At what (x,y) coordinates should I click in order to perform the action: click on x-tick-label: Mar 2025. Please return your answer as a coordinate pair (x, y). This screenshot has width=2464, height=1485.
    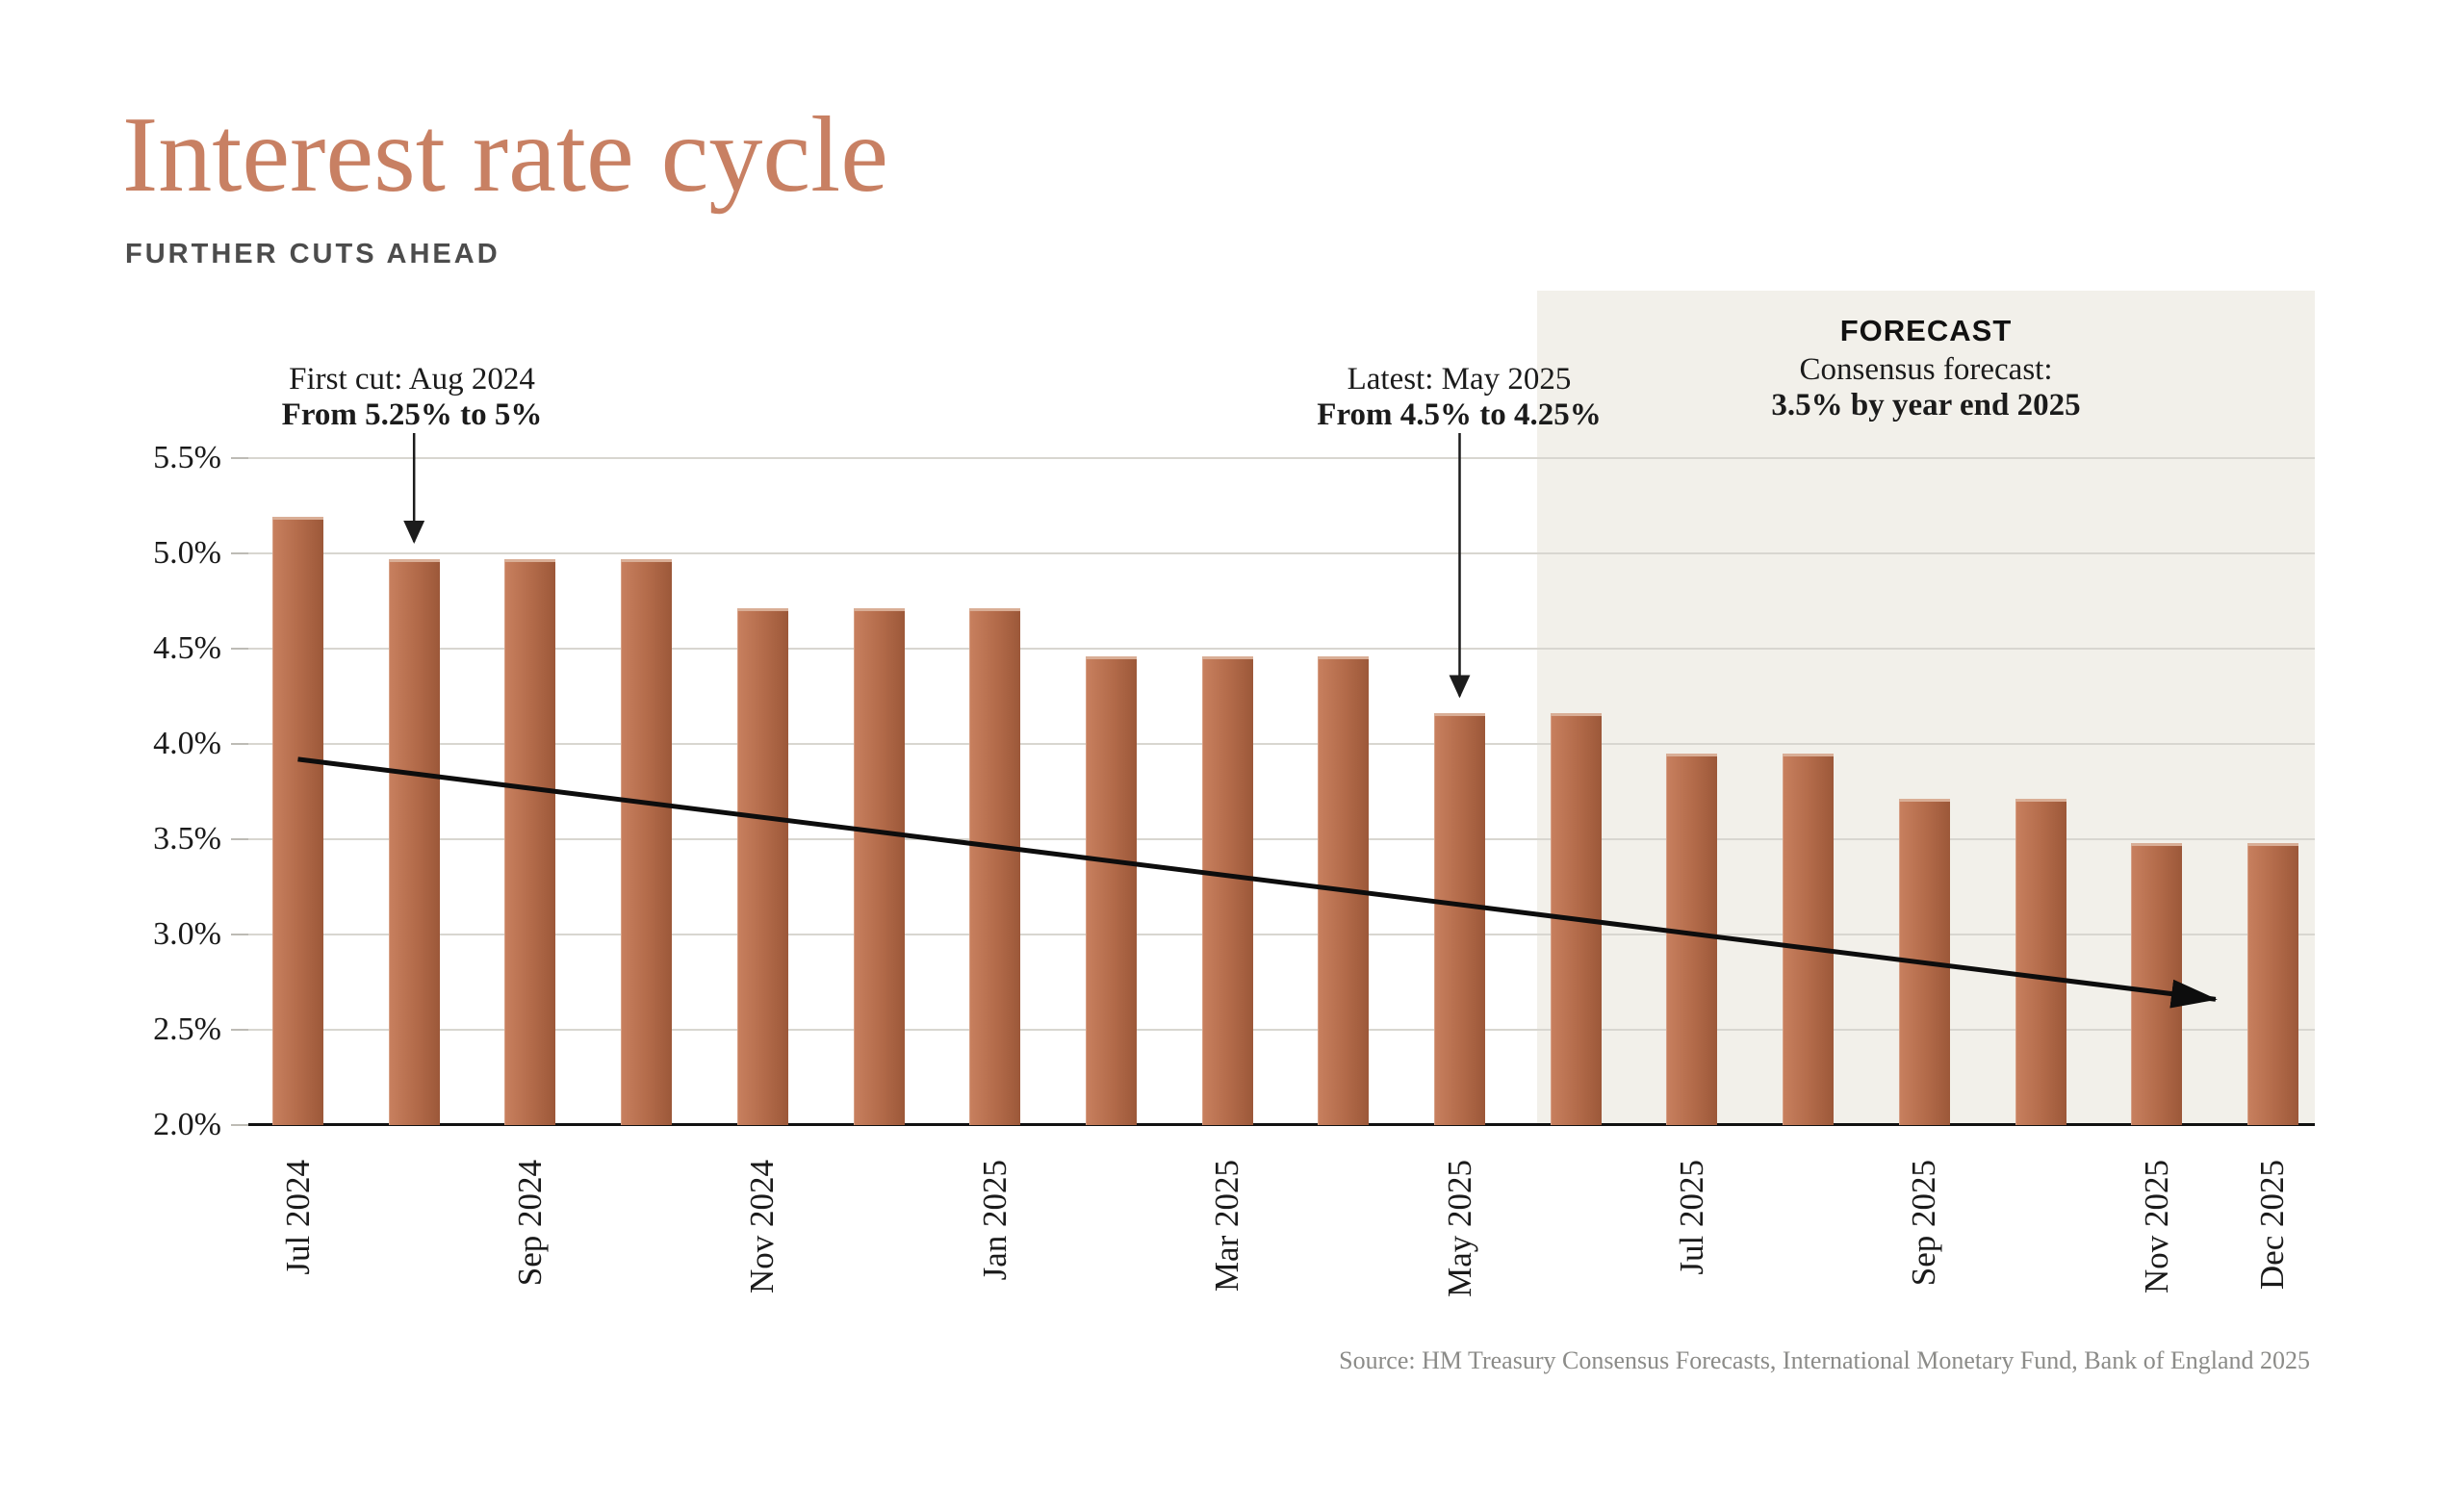
    Looking at the image, I should click on (1227, 1226).